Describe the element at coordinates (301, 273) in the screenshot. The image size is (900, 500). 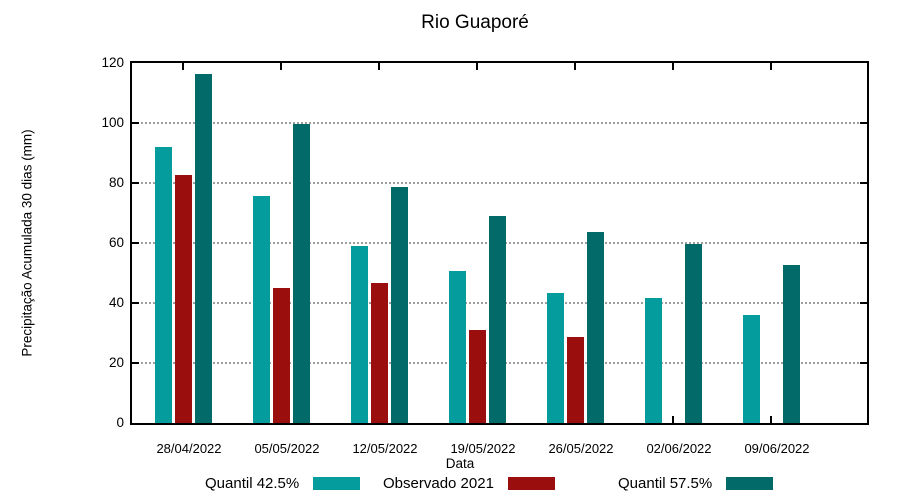
I see `bar-quantil-57-5--05/05/2022` at that location.